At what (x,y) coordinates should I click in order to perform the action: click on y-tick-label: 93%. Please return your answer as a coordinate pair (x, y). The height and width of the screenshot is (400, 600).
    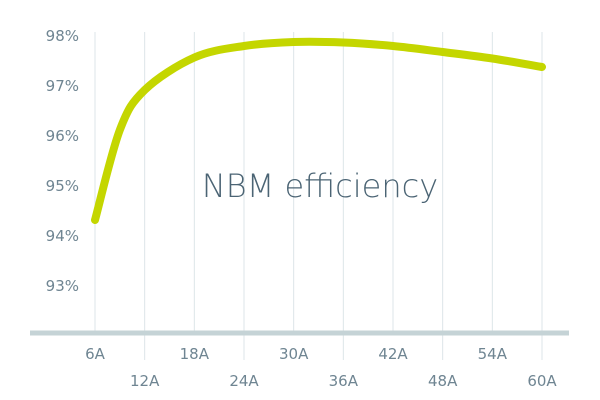
    Looking at the image, I should click on (62, 286).